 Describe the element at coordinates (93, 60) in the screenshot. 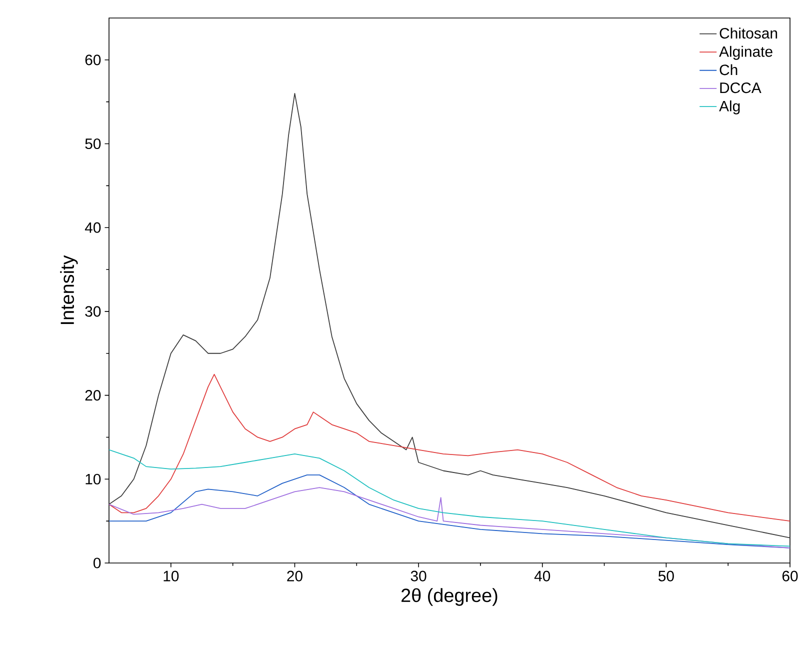

I see `y-tick-label: 60` at that location.